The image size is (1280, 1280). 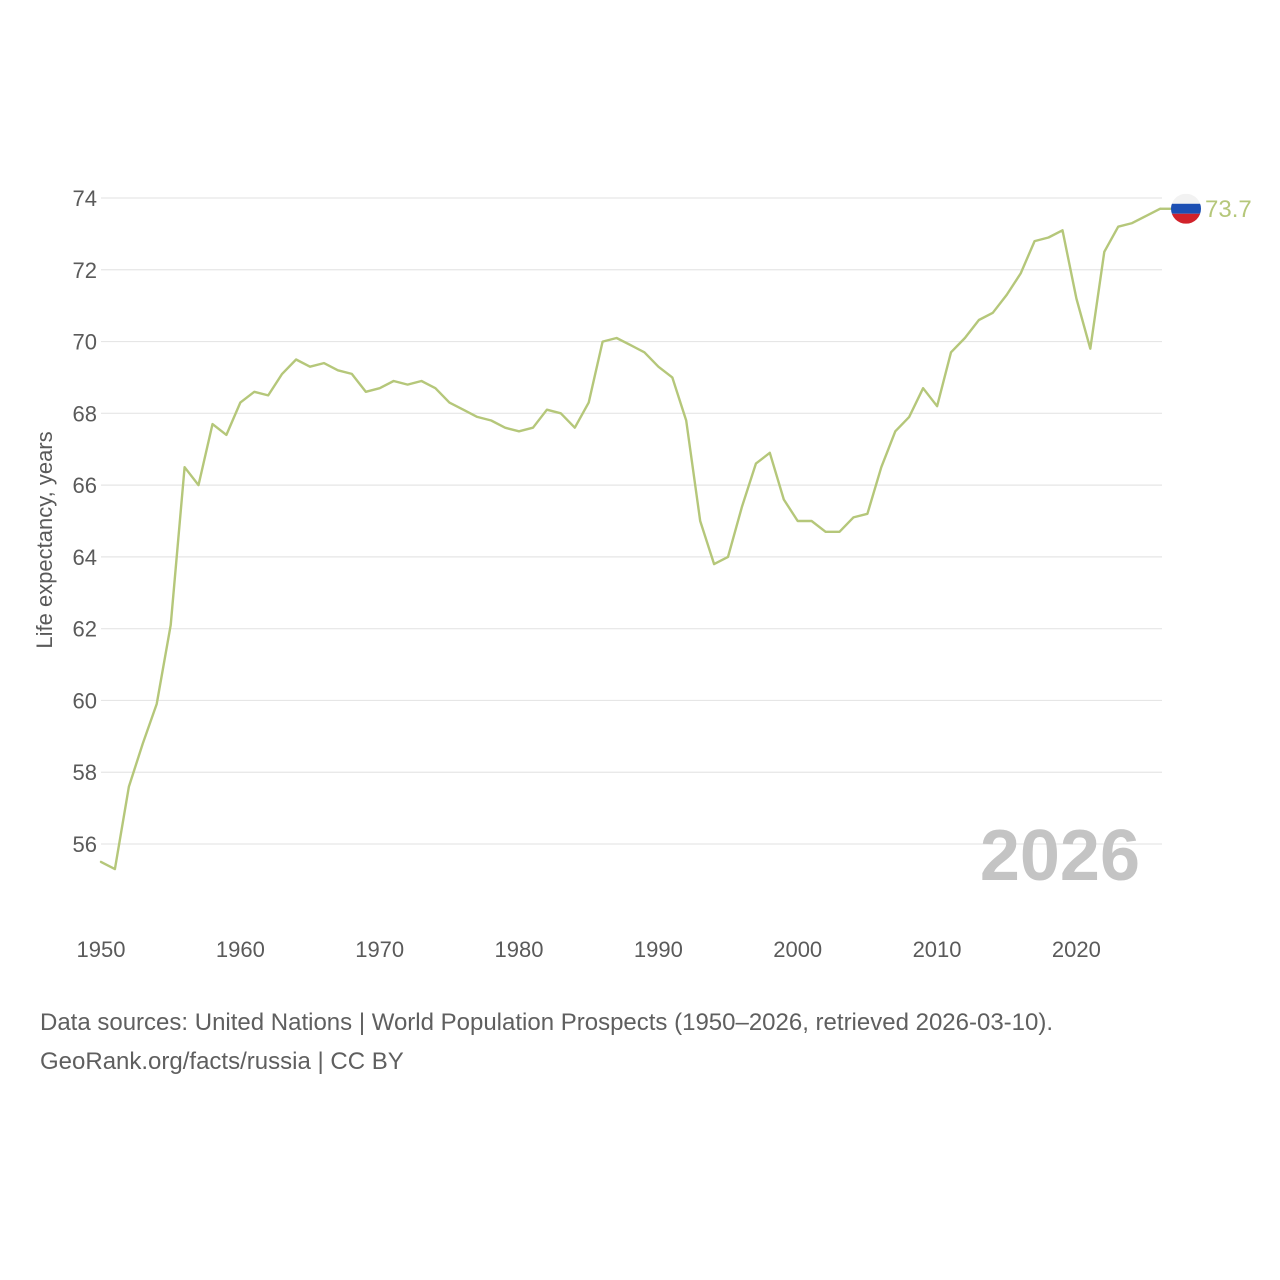 I want to click on flag-white-band, so click(x=1186, y=198).